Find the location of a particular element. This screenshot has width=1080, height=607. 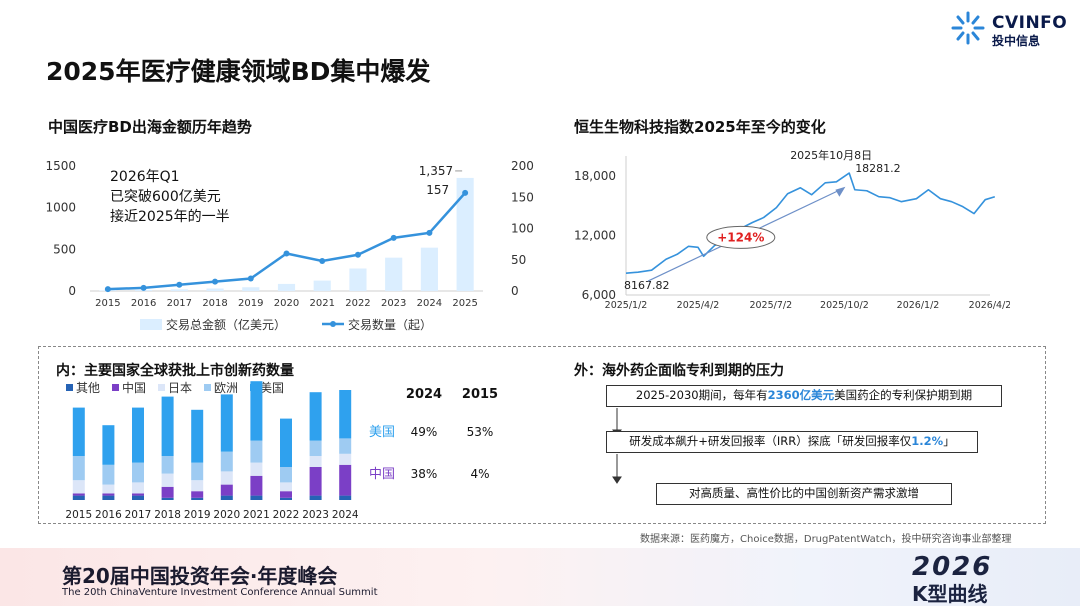

legend-line-dot is located at coordinates (333, 324).